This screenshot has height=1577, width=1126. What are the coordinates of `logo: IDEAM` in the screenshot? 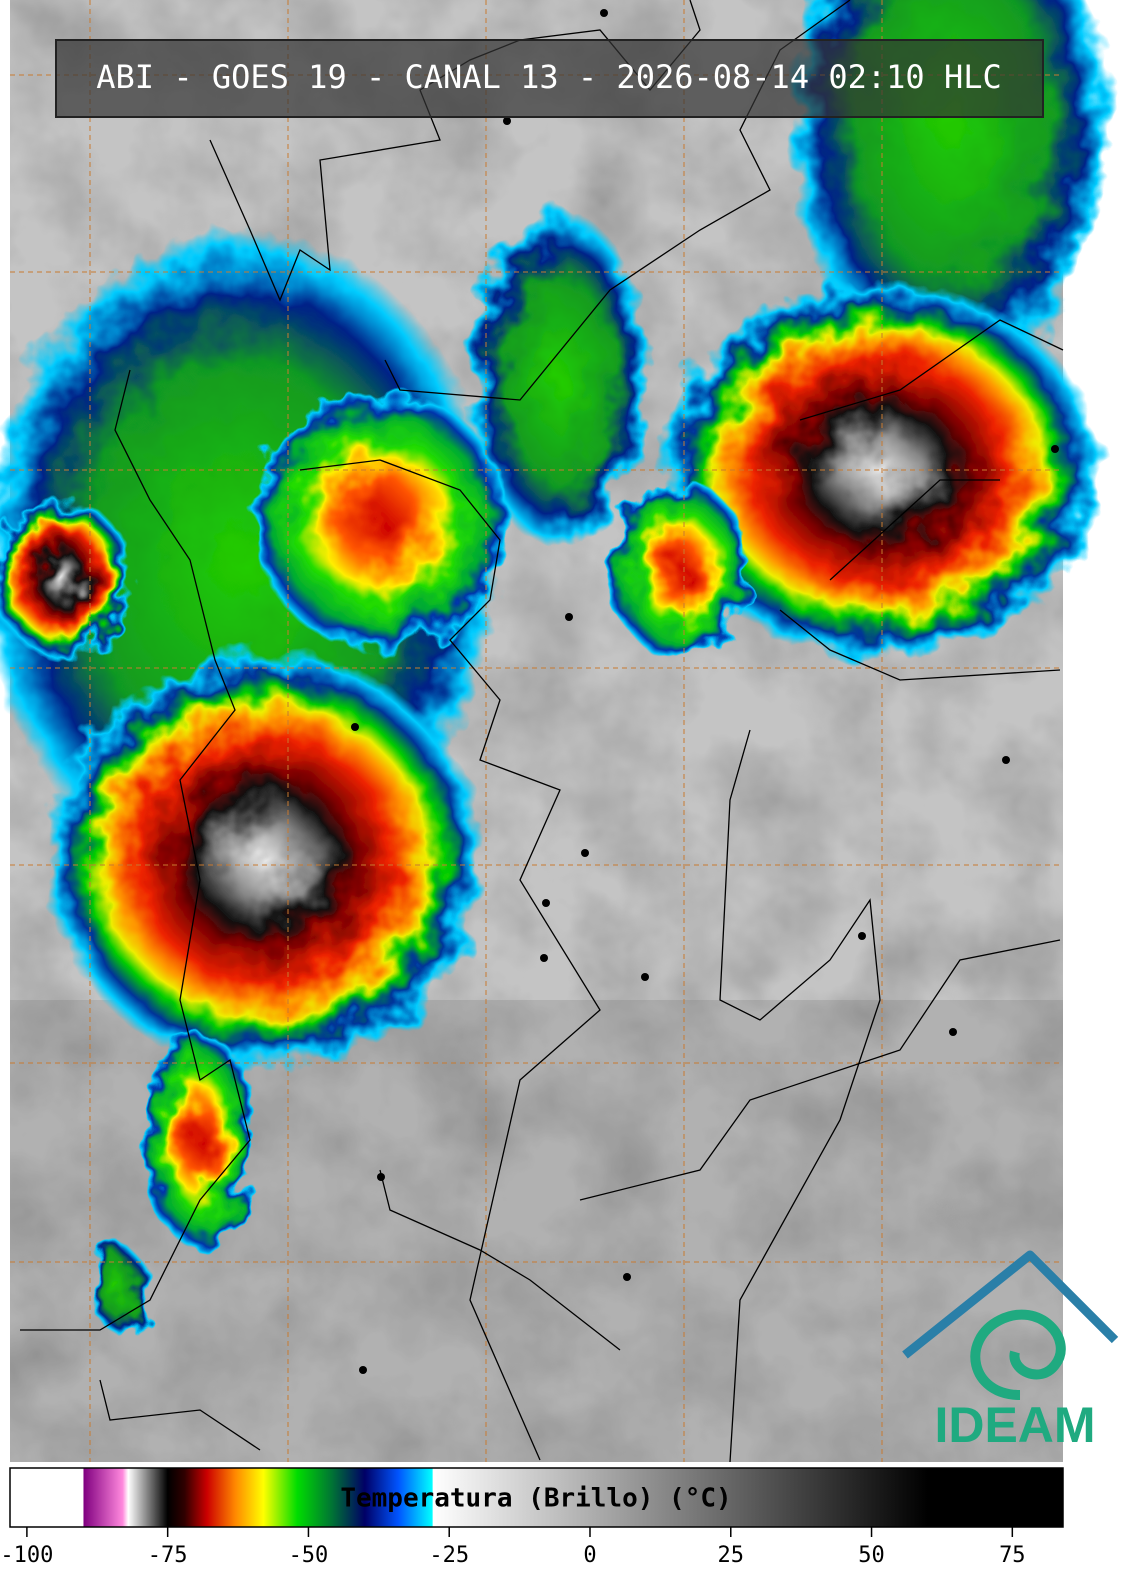 It's located at (1010, 1351).